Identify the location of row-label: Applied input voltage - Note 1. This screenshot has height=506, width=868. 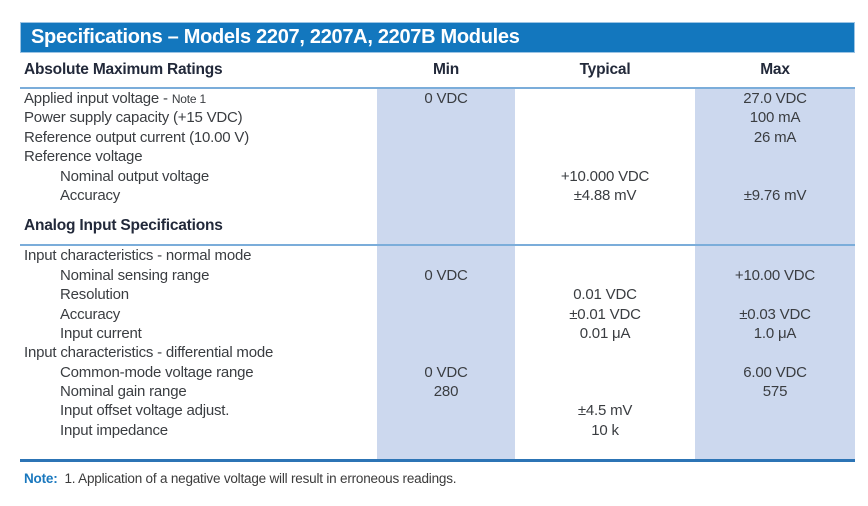
(115, 98).